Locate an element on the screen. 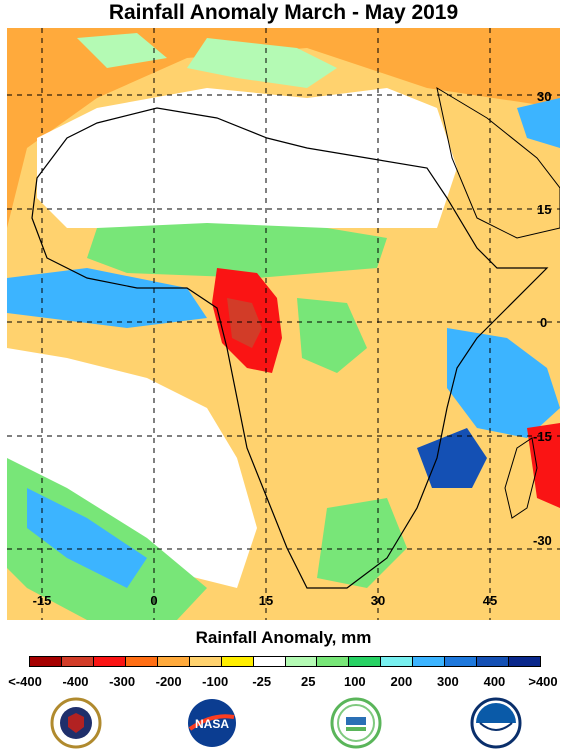 The image size is (567, 754). lon-label-30: 30 is located at coordinates (378, 600).